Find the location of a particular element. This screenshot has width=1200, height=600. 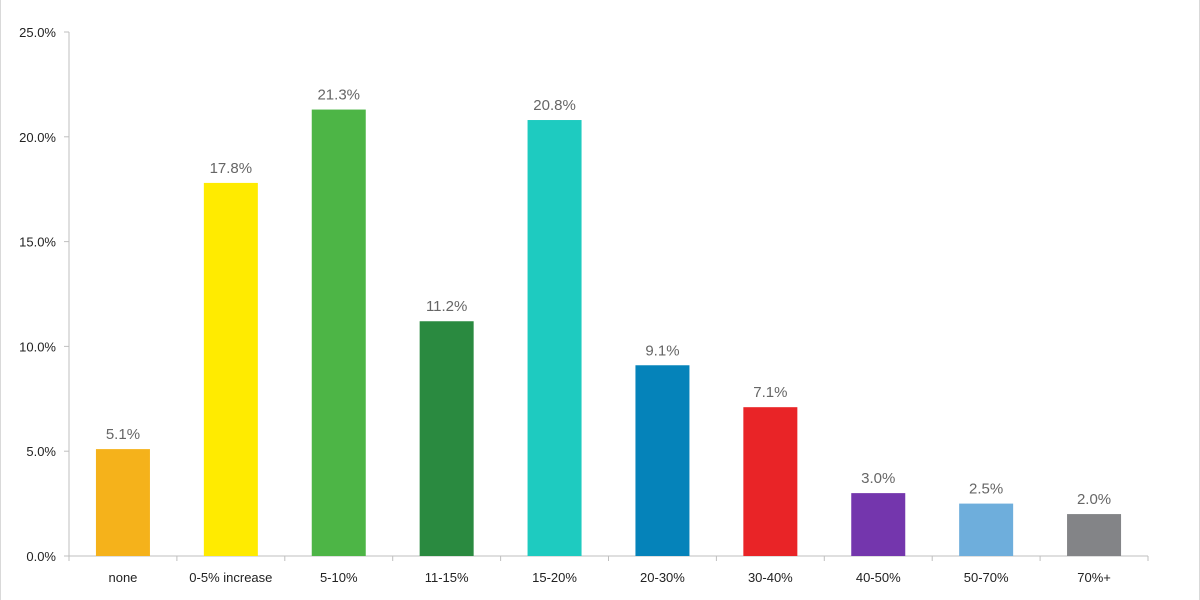

bar-value-label: 17.8% is located at coordinates (231, 168).